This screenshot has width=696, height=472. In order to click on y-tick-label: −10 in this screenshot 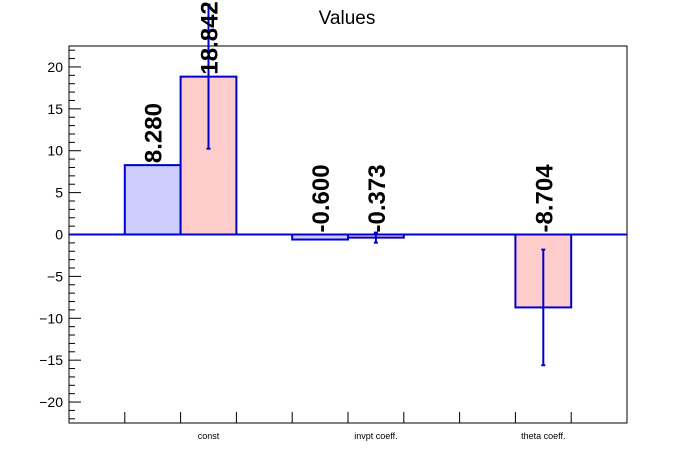, I will do `click(51, 318)`.